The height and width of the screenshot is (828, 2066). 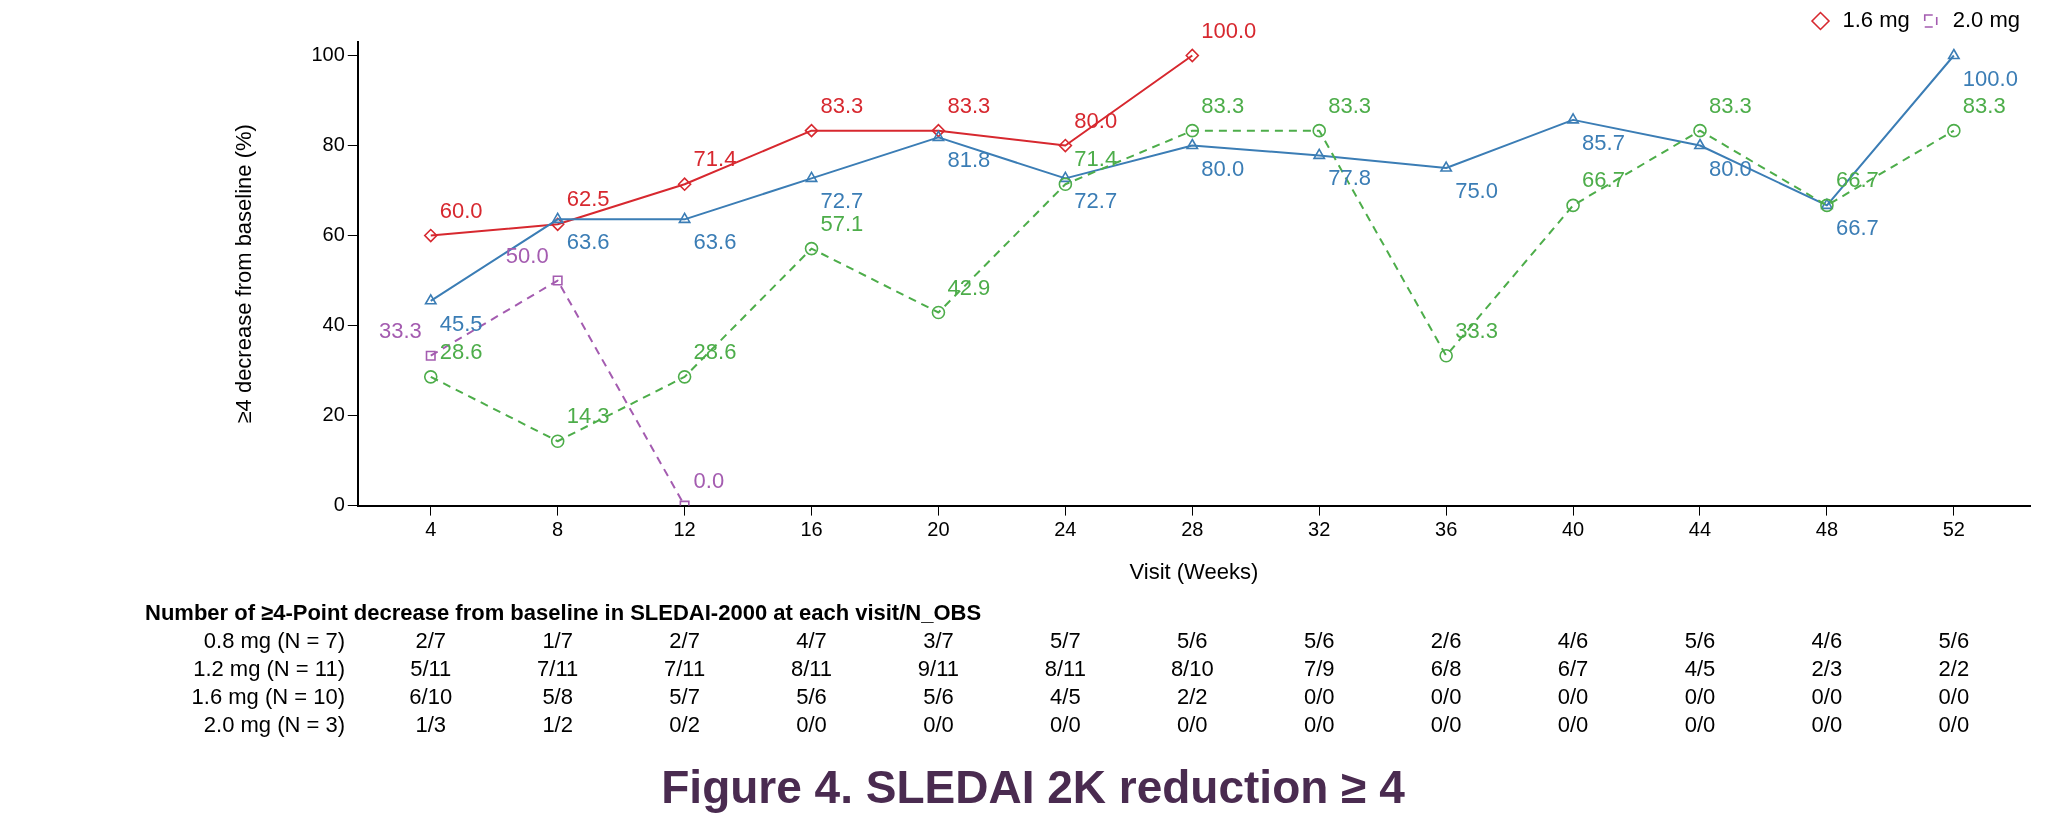 I want to click on text: 7/11, so click(x=685, y=668).